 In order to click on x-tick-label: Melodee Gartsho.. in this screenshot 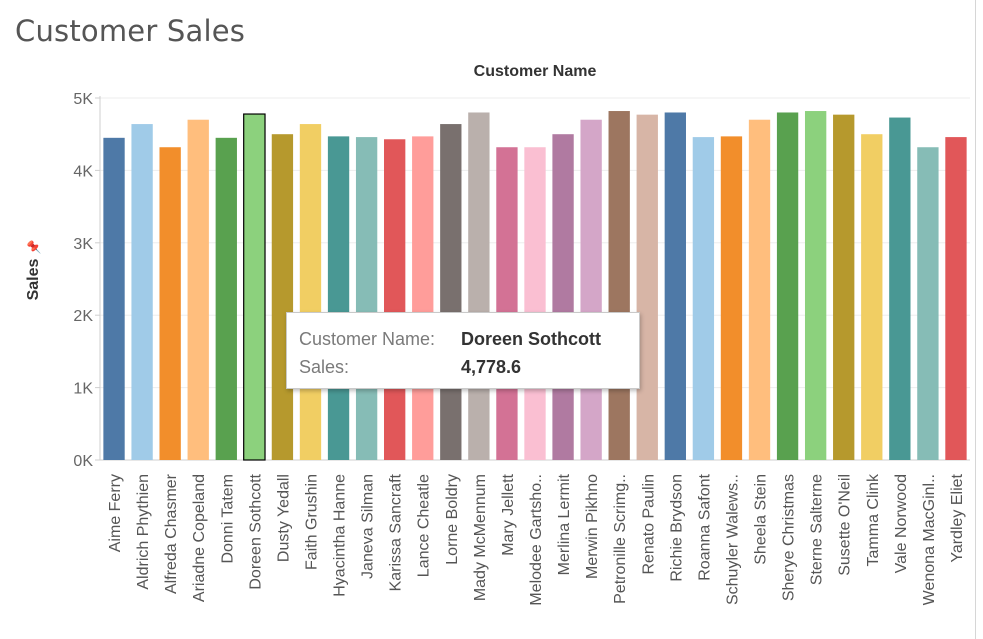, I will do `click(536, 540)`.